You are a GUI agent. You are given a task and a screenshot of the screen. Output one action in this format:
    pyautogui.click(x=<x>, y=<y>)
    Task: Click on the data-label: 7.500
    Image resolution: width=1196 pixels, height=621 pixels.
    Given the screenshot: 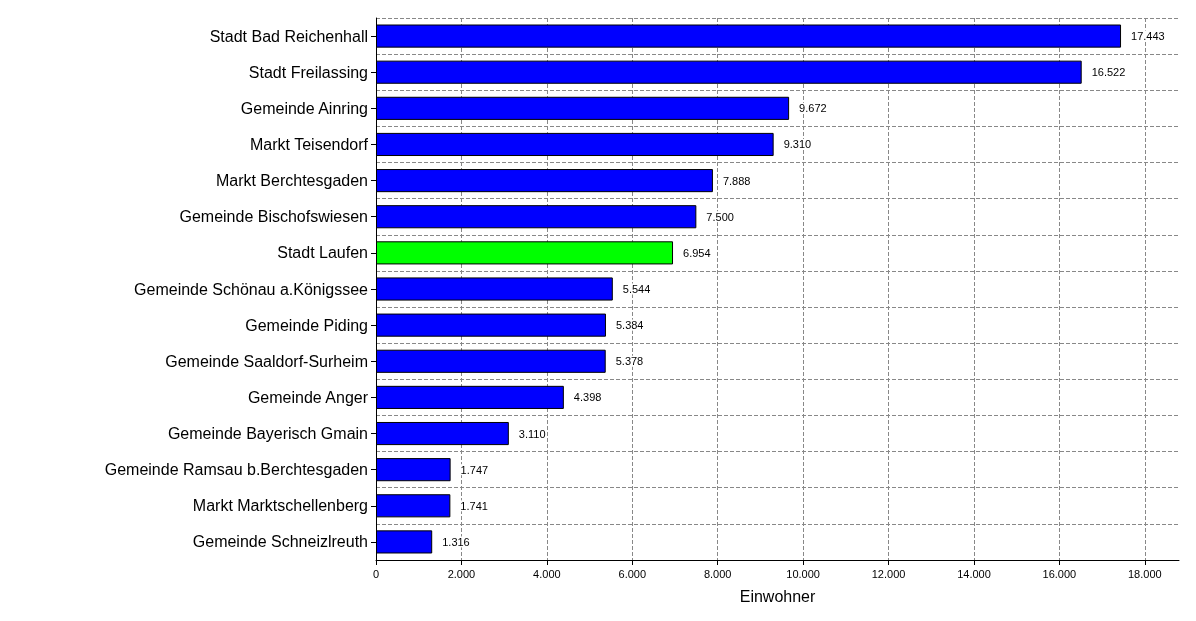 What is the action you would take?
    pyautogui.click(x=720, y=216)
    